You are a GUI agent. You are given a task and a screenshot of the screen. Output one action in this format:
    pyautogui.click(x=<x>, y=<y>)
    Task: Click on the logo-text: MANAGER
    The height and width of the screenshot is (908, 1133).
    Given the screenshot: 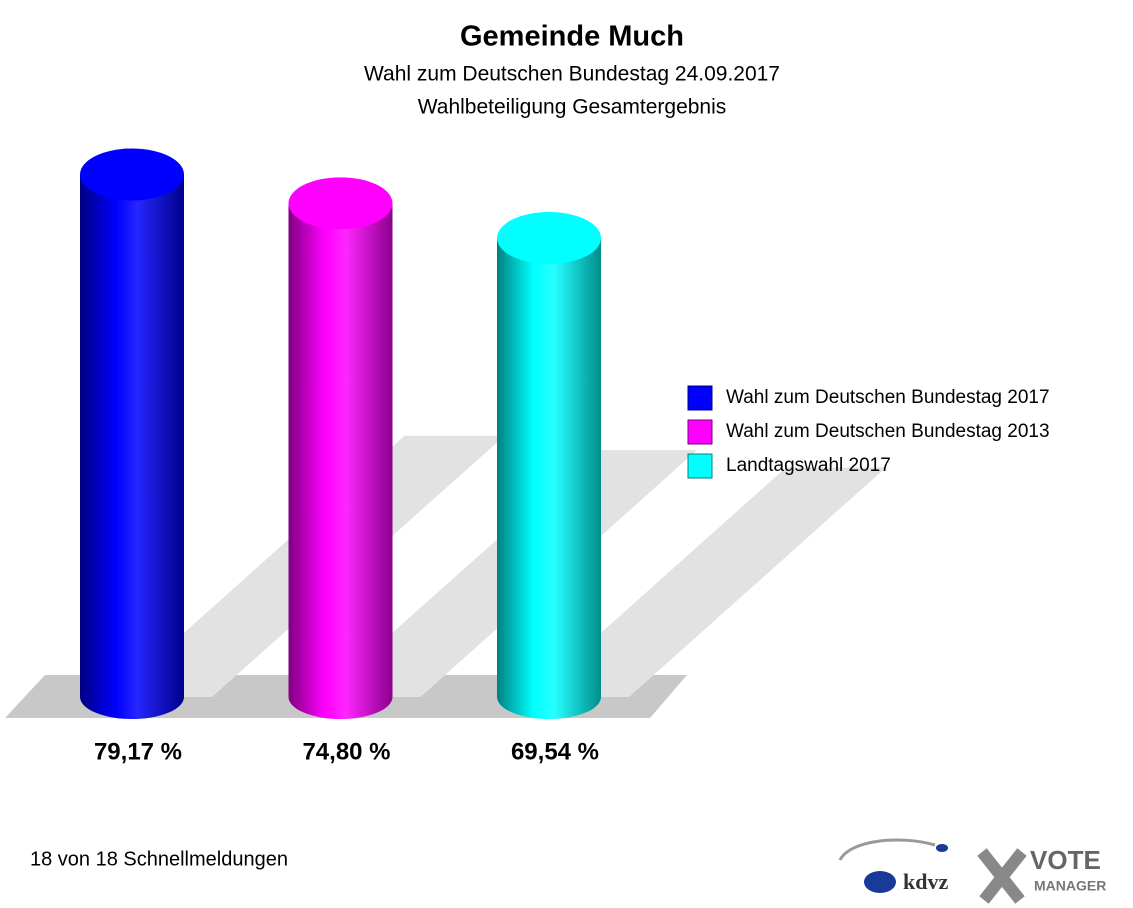 What is the action you would take?
    pyautogui.click(x=1070, y=886)
    